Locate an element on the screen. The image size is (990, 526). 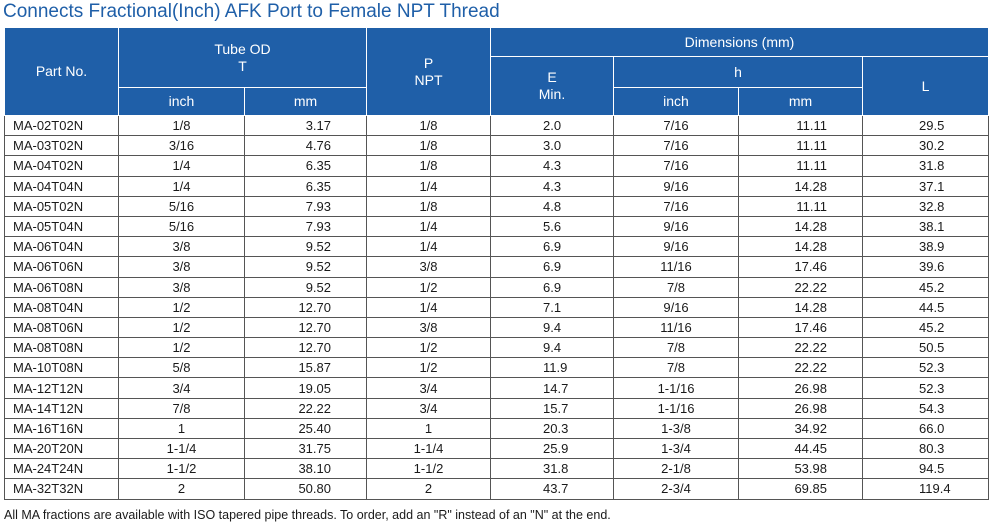
header-p: P is located at coordinates (428, 62).